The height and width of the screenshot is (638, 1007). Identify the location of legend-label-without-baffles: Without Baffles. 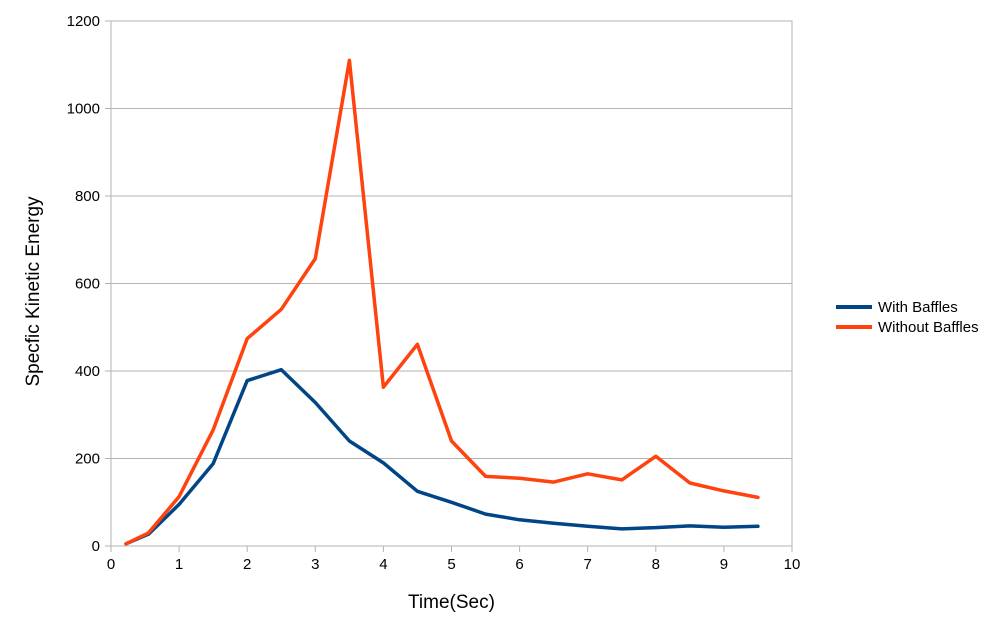
(928, 327).